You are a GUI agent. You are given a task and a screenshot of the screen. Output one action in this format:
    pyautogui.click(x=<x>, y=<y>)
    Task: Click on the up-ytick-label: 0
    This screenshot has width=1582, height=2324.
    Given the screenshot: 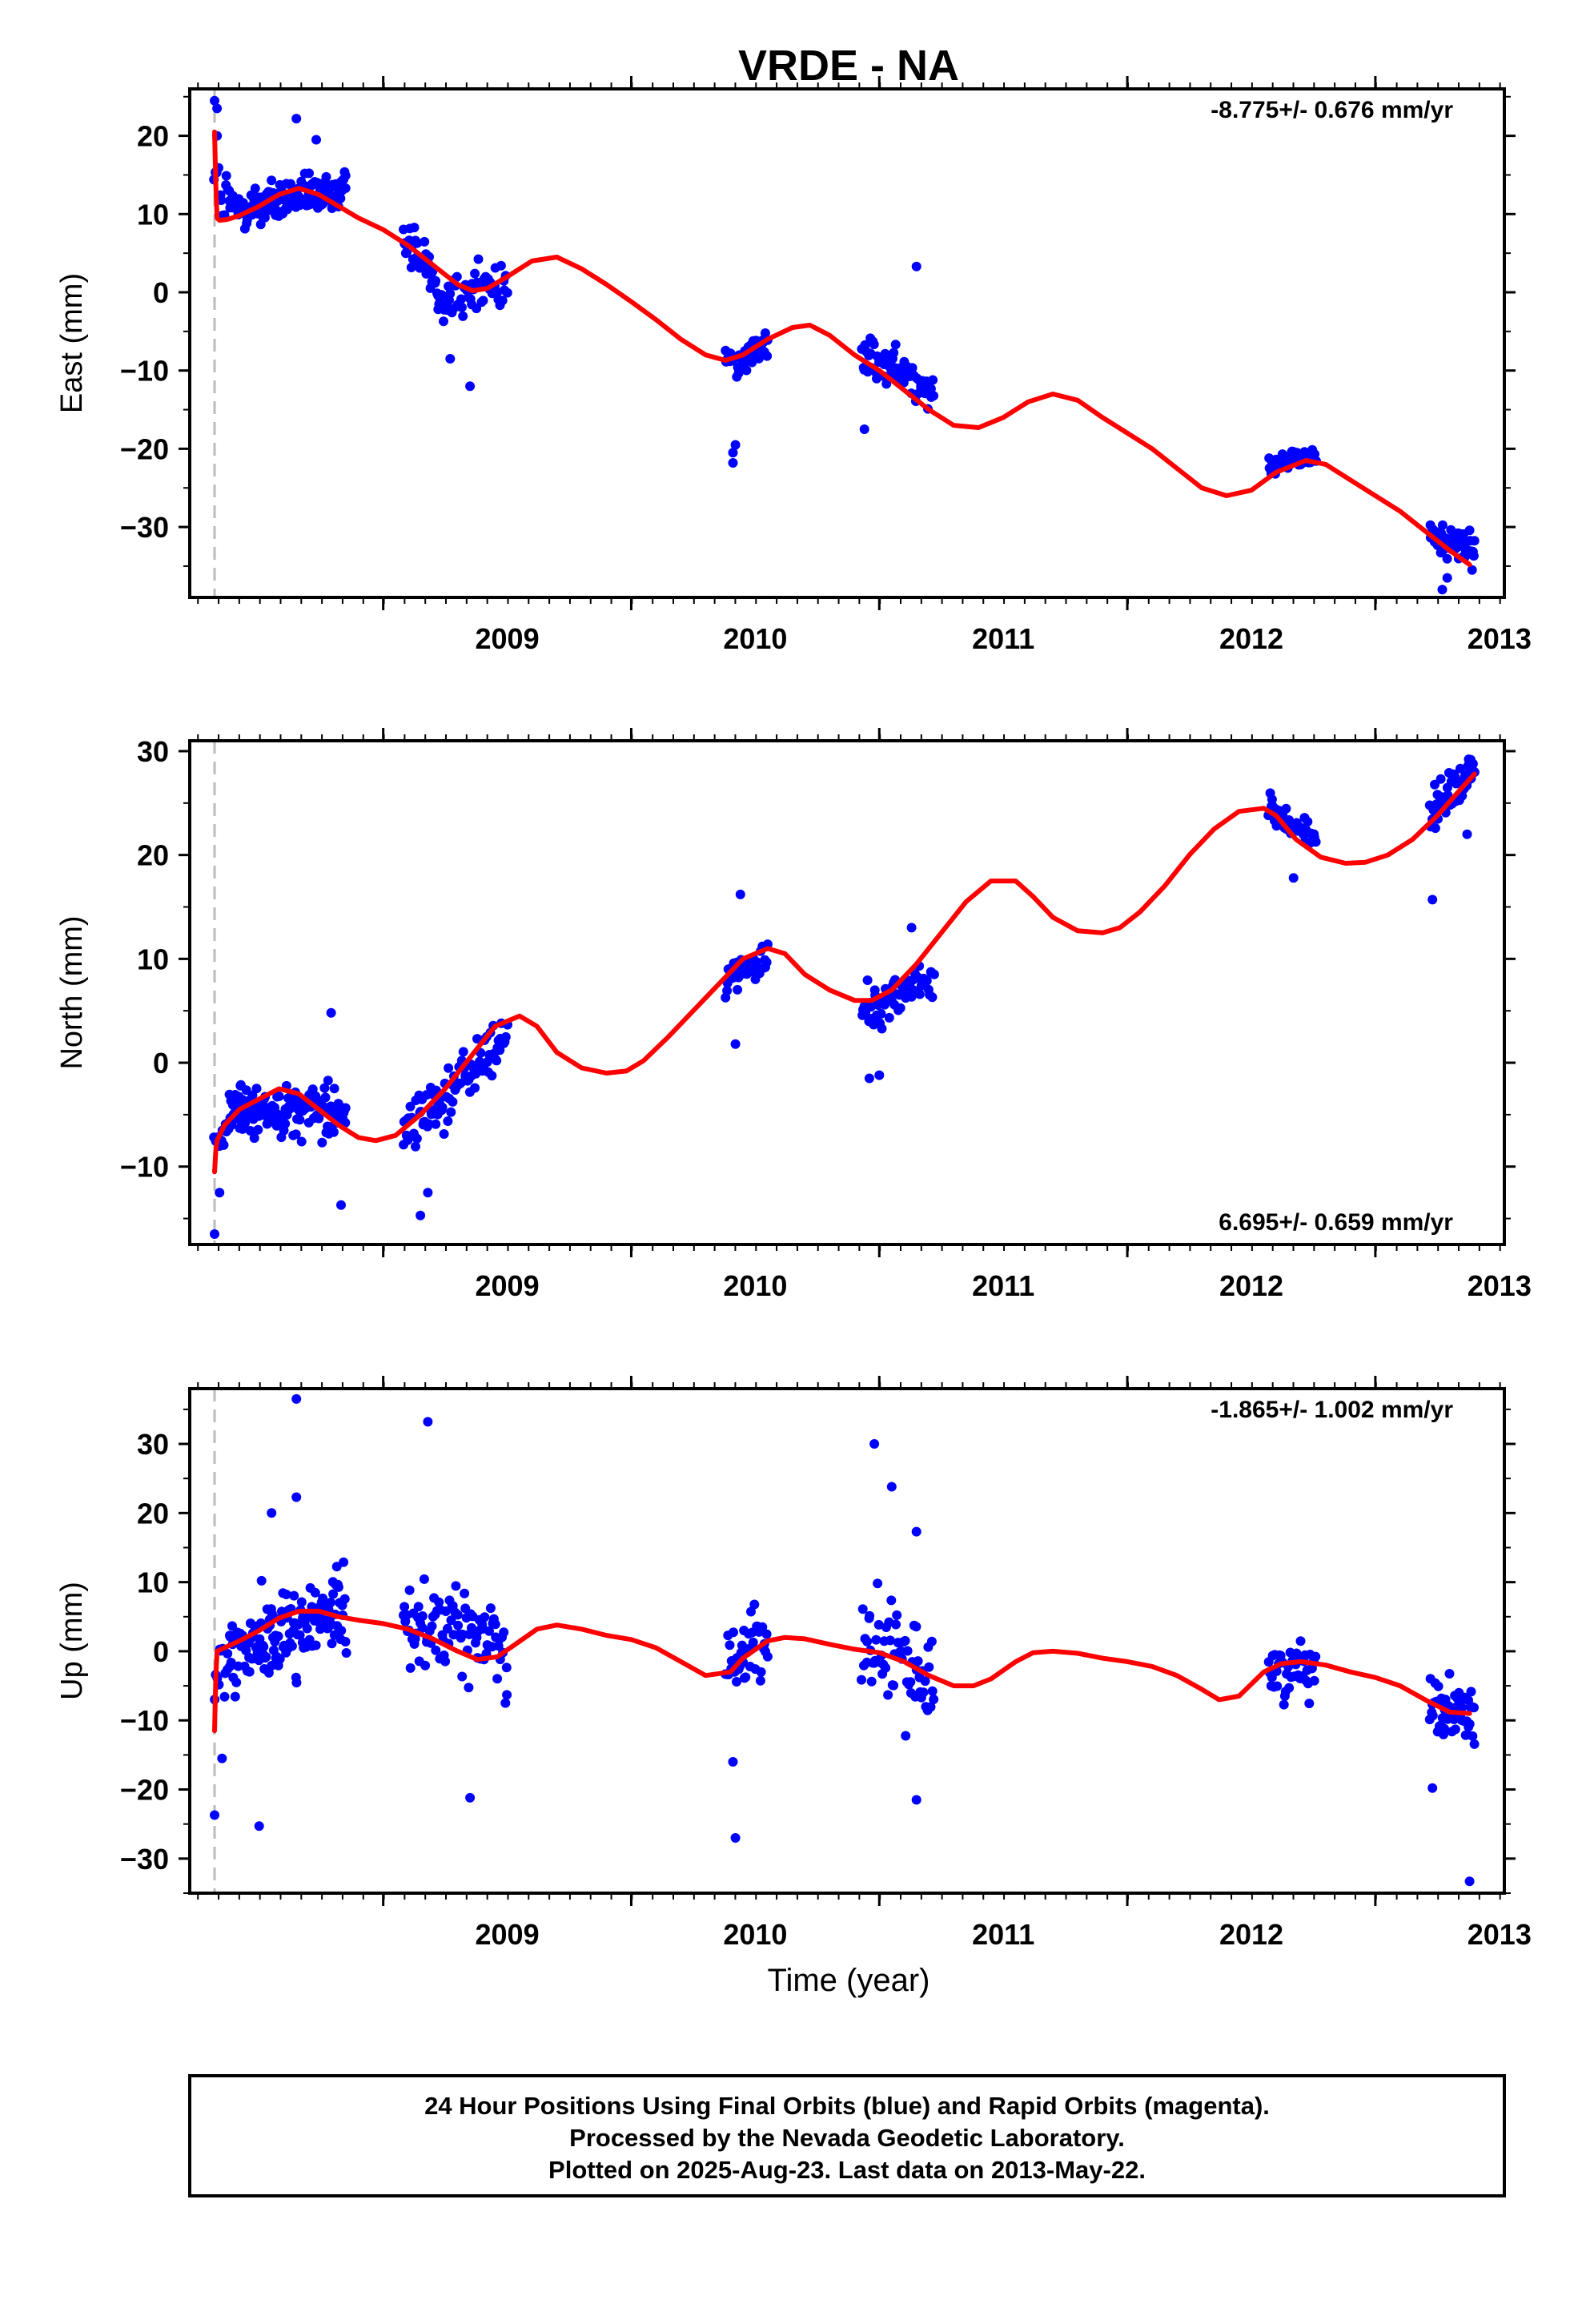 What is the action you would take?
    pyautogui.click(x=161, y=1651)
    